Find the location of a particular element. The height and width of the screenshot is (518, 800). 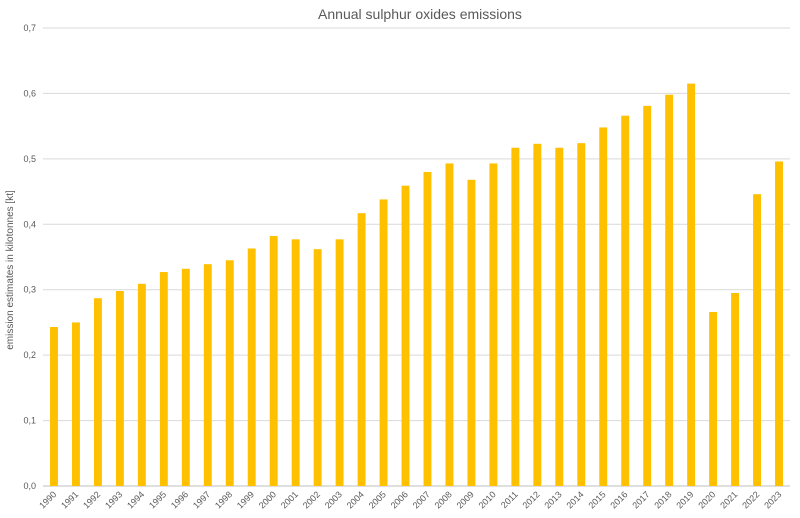

bar-1994 is located at coordinates (141, 384).